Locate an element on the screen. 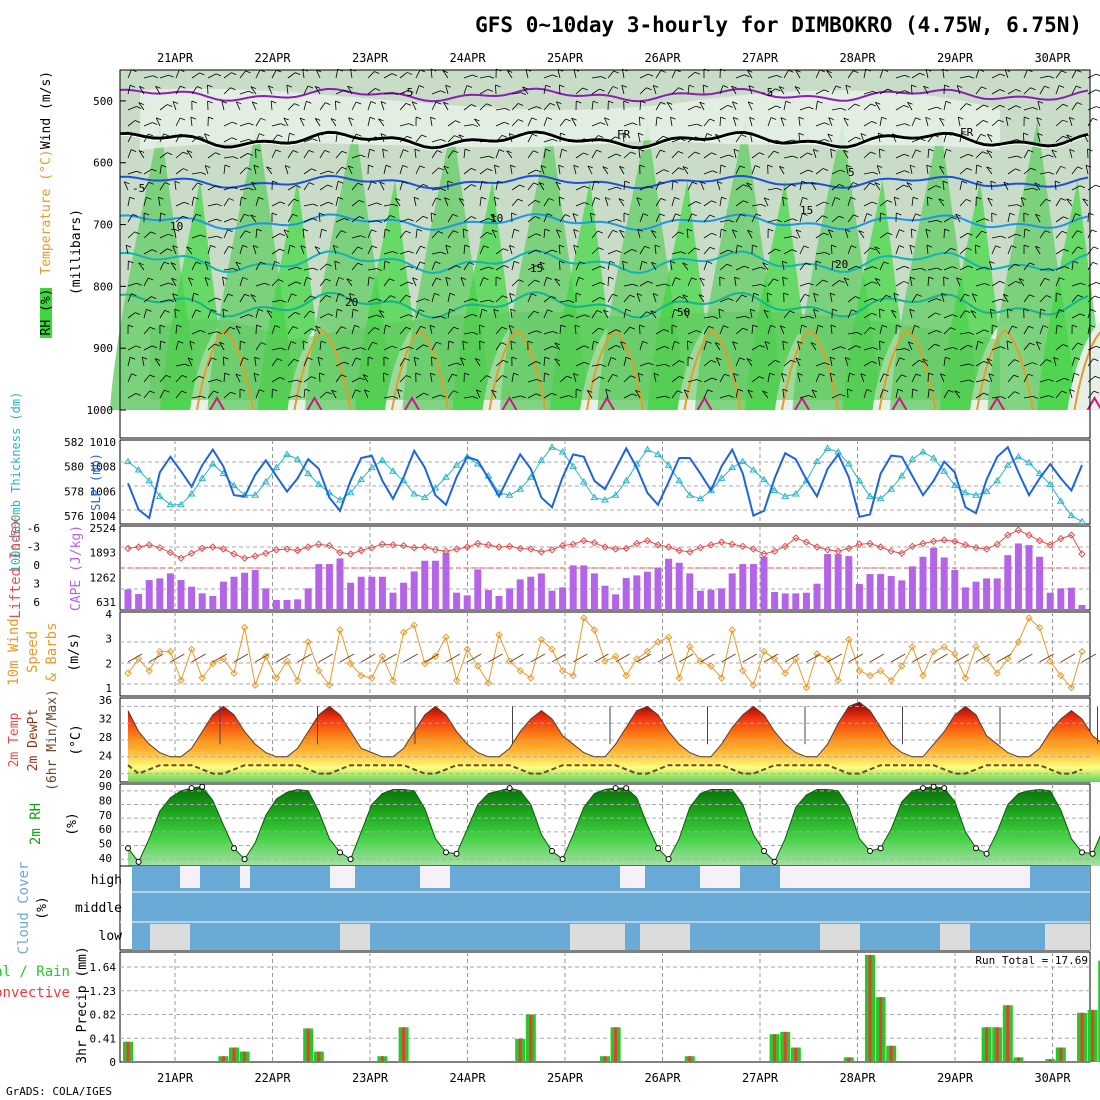  wind-barb is located at coordinates (347, 658).